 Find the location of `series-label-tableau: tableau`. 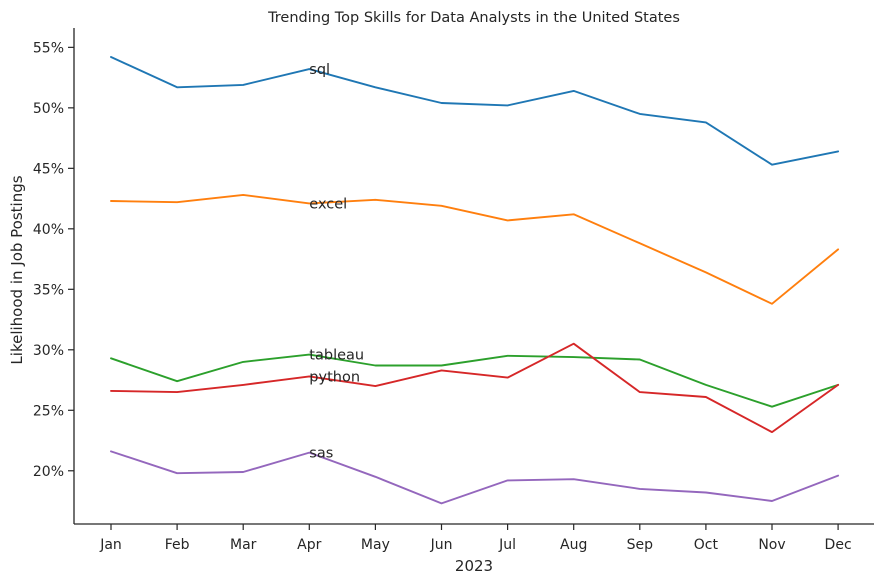

series-label-tableau: tableau is located at coordinates (336, 356).